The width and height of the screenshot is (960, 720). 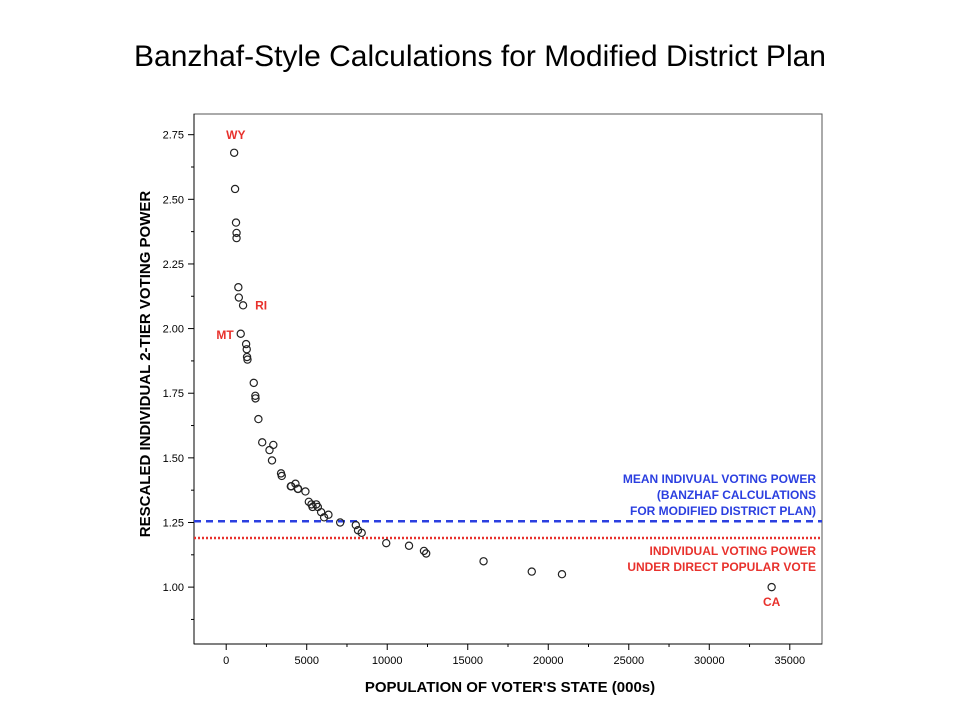 What do you see at coordinates (173, 523) in the screenshot?
I see `y-tick-label: 1.25` at bounding box center [173, 523].